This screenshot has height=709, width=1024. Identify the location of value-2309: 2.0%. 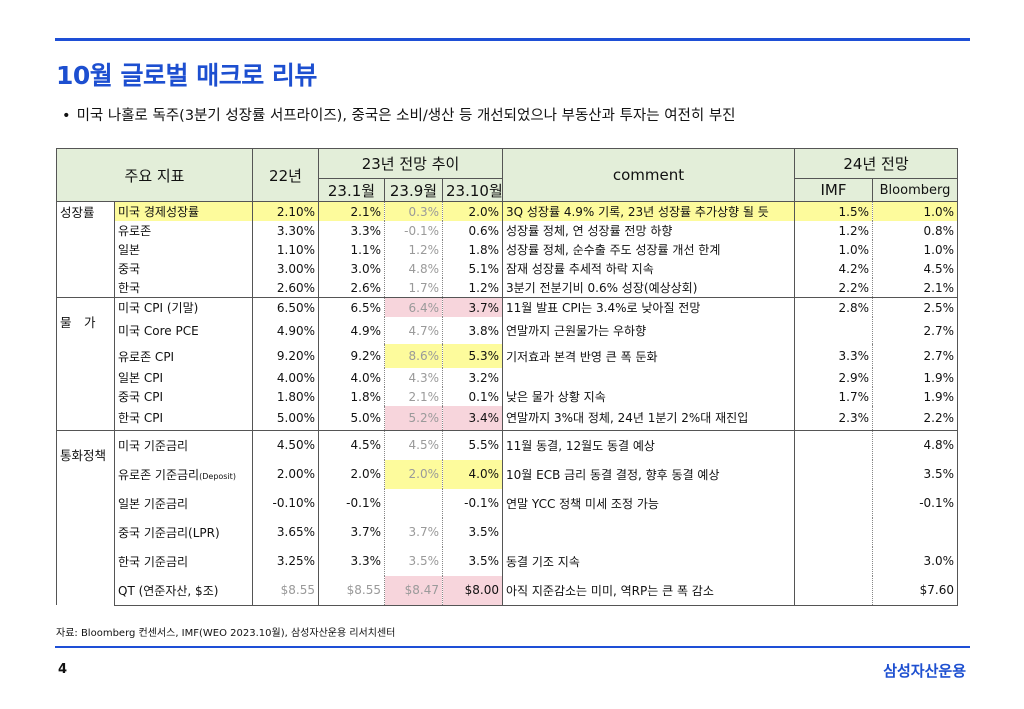
(413, 474).